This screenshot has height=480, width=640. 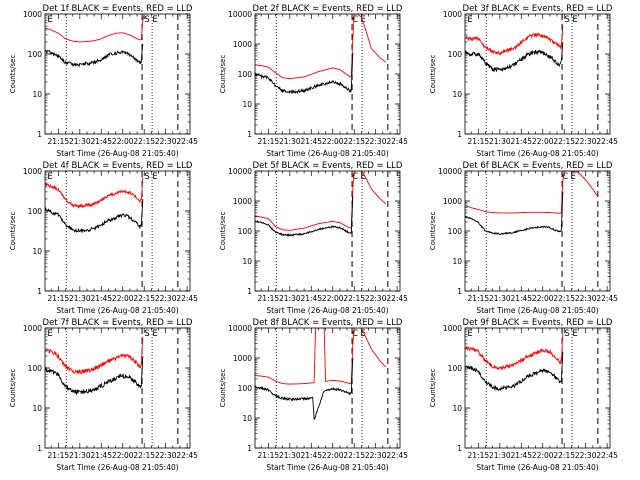 I want to click on panel-title: Det 6f BLACK = Events, RED = LLD, so click(x=538, y=166).